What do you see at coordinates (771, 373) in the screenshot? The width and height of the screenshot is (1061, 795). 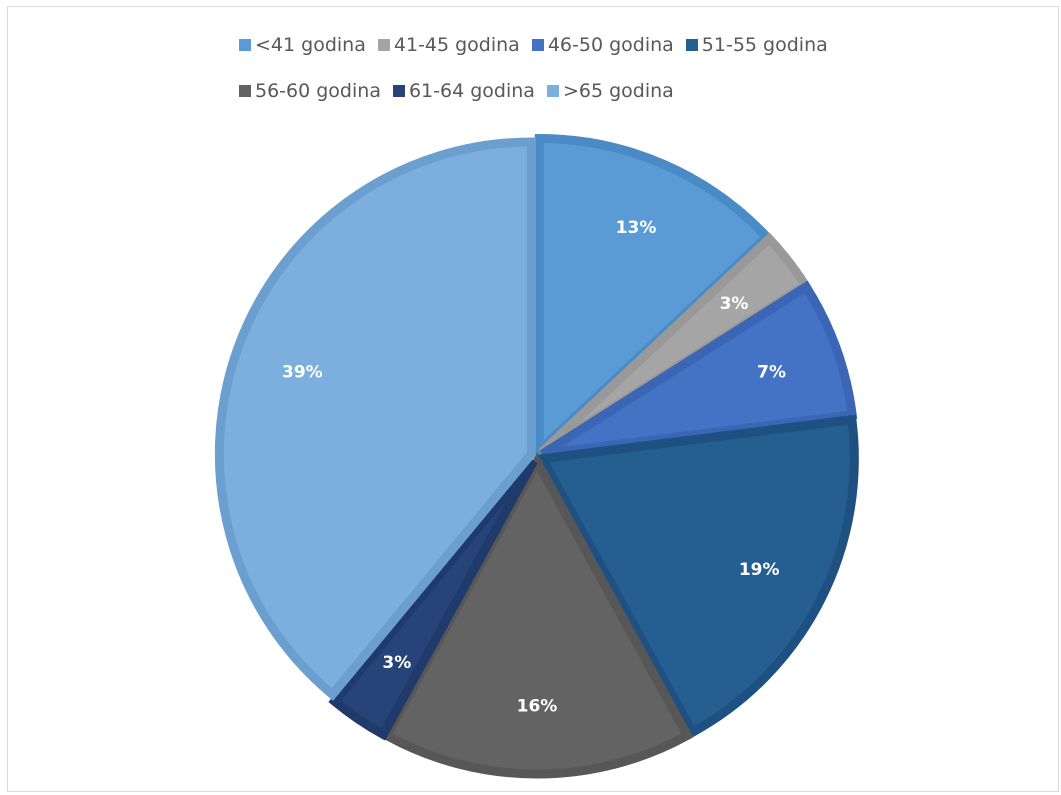 I see `data-label-46-50-godina: 7%` at bounding box center [771, 373].